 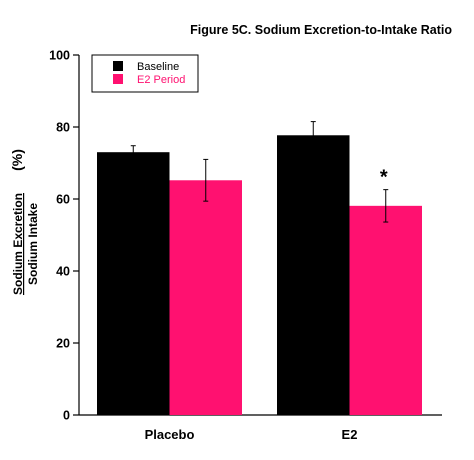 What do you see at coordinates (118, 66) in the screenshot?
I see `legend-swatch-baseline` at bounding box center [118, 66].